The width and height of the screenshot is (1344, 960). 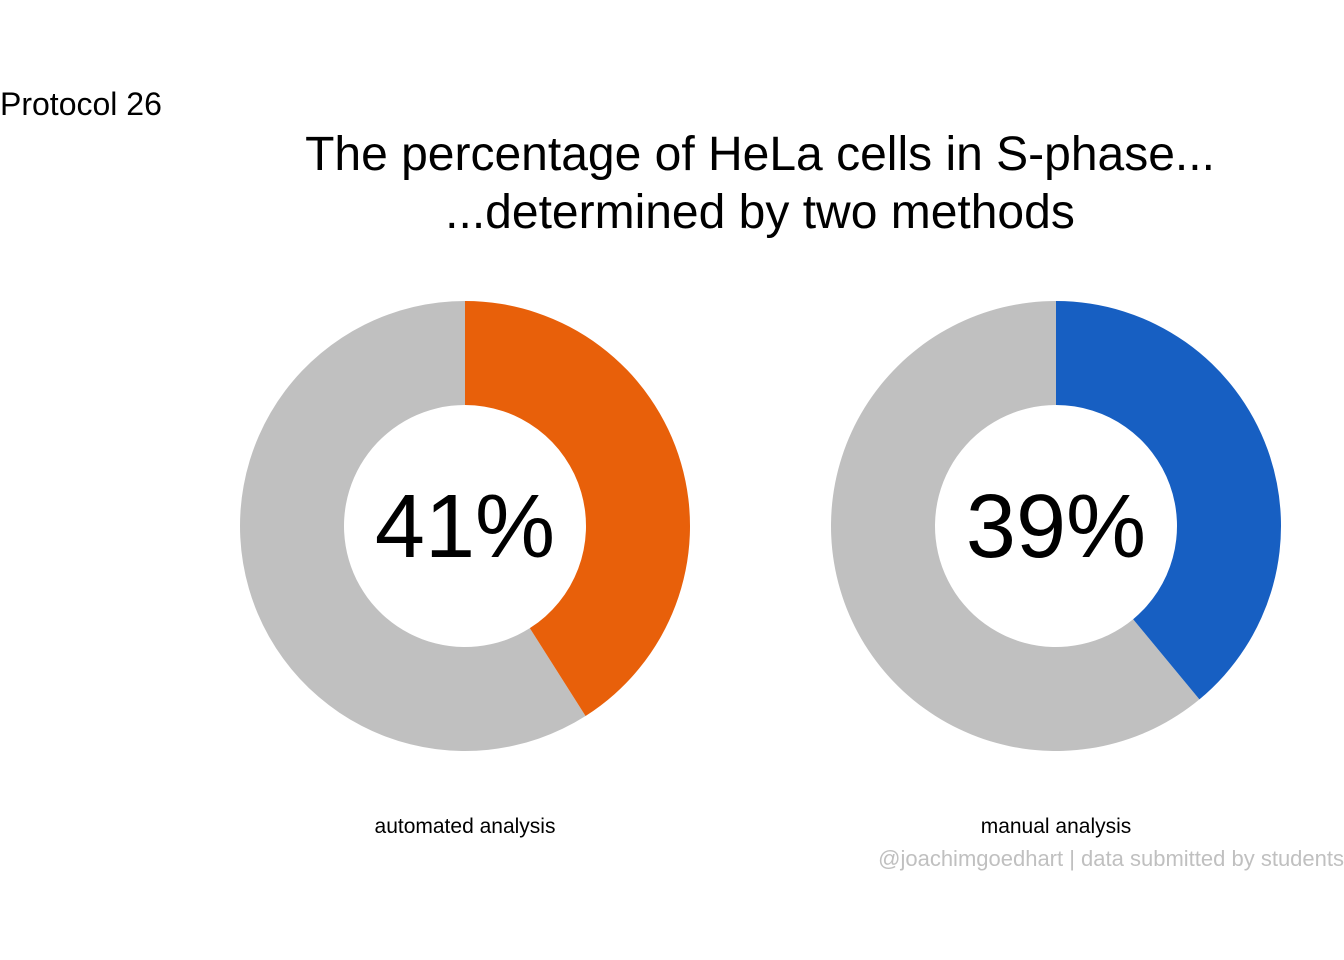 I want to click on chart-title-line-2: ...determined by two methods, so click(x=760, y=212).